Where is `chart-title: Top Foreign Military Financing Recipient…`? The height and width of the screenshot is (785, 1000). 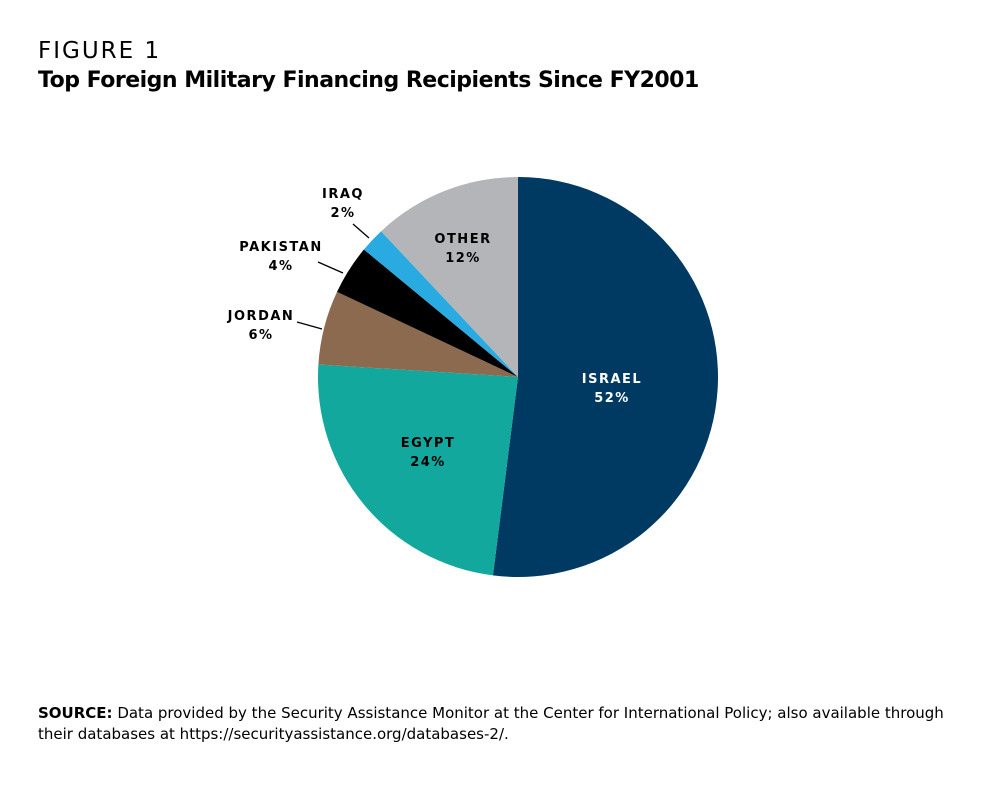 chart-title: Top Foreign Military Financing Recipient… is located at coordinates (368, 80).